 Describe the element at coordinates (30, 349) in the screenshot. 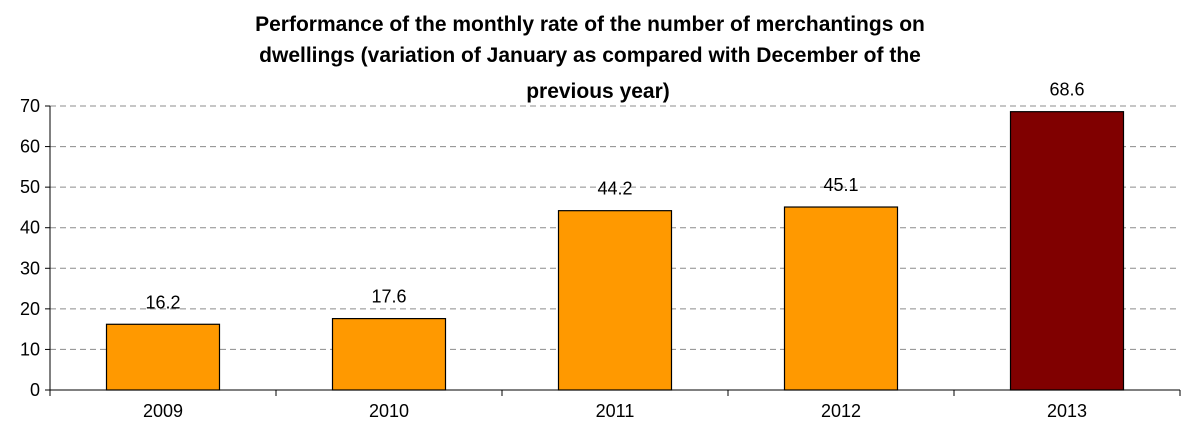

I see `y-tick-label: 10` at that location.